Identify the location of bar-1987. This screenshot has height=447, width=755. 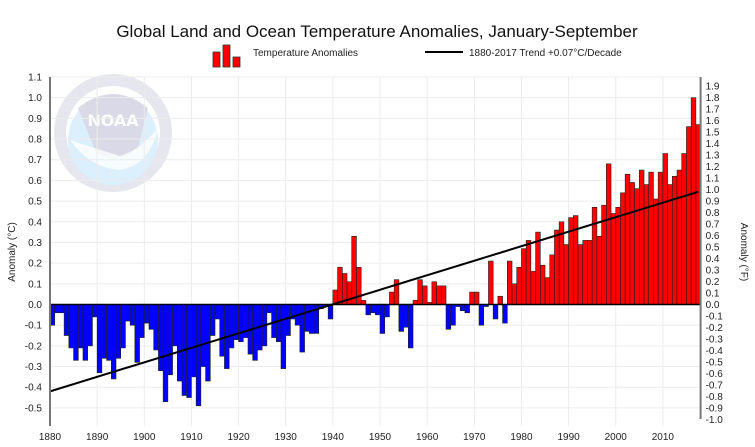
(557, 267).